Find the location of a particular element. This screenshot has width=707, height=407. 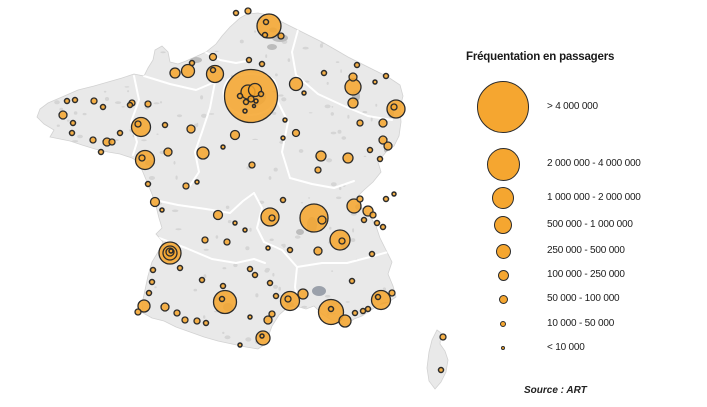

legend-item: 500 000 - 1 000 000 is located at coordinates (581, 225).